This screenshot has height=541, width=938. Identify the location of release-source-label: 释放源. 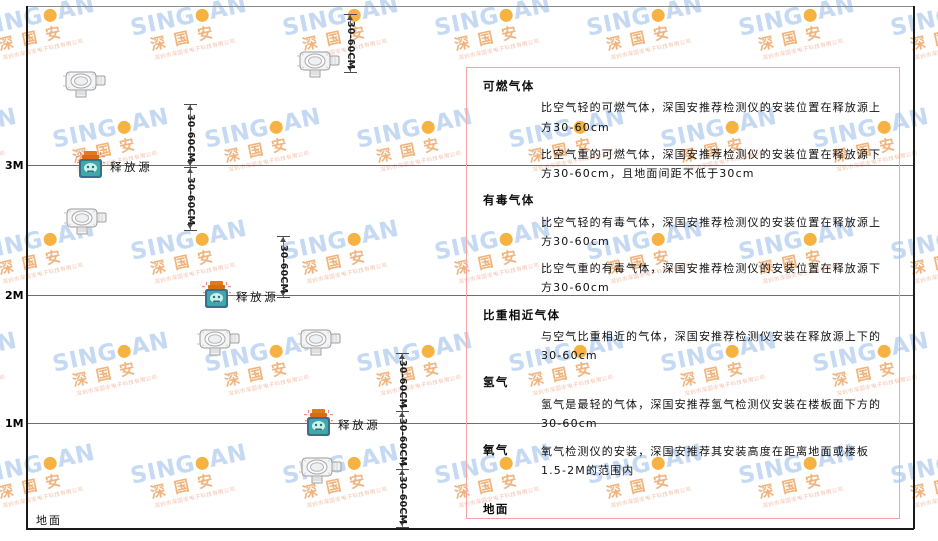
(359, 425).